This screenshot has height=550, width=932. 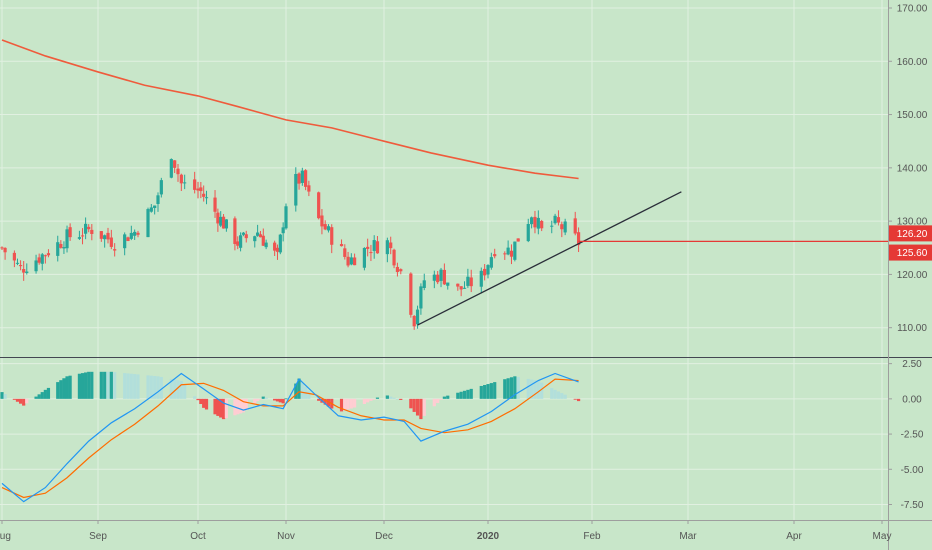 What do you see at coordinates (549, 258) in the screenshot?
I see `trendline` at bounding box center [549, 258].